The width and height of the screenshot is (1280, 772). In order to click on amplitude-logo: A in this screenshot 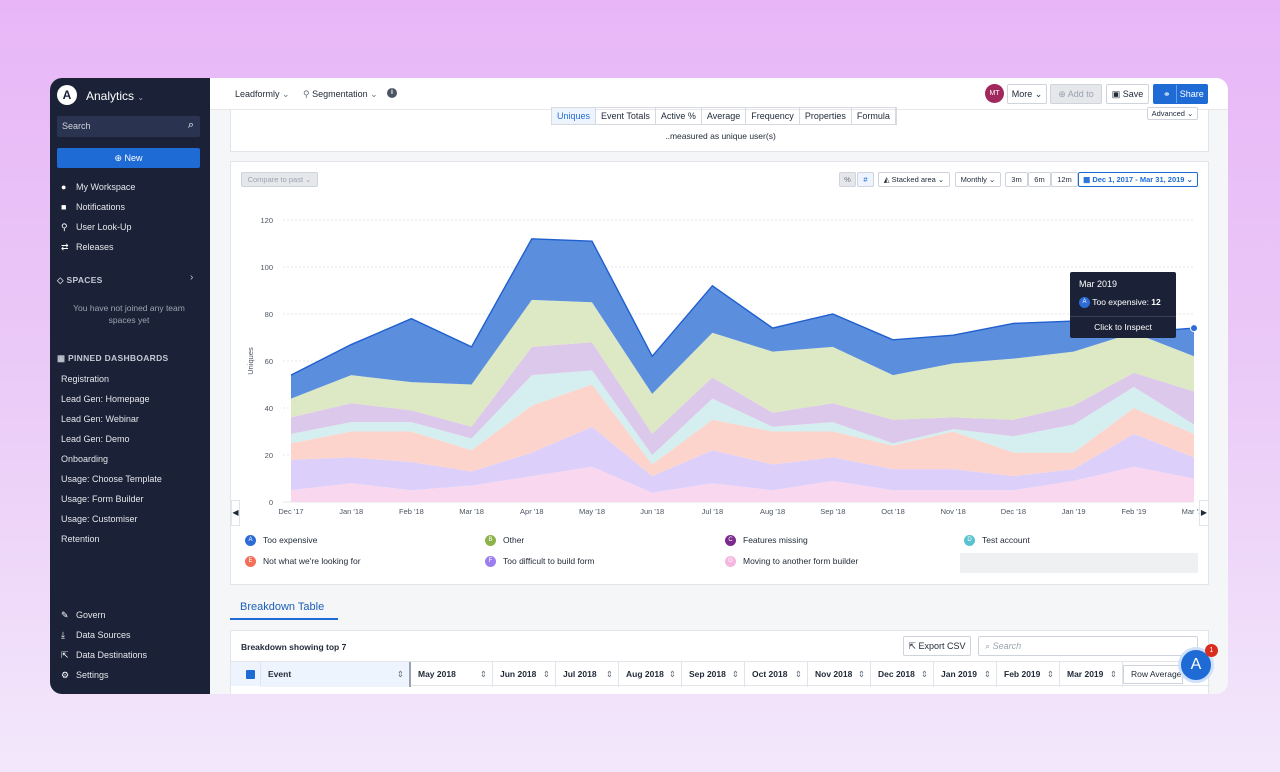, I will do `click(67, 95)`.